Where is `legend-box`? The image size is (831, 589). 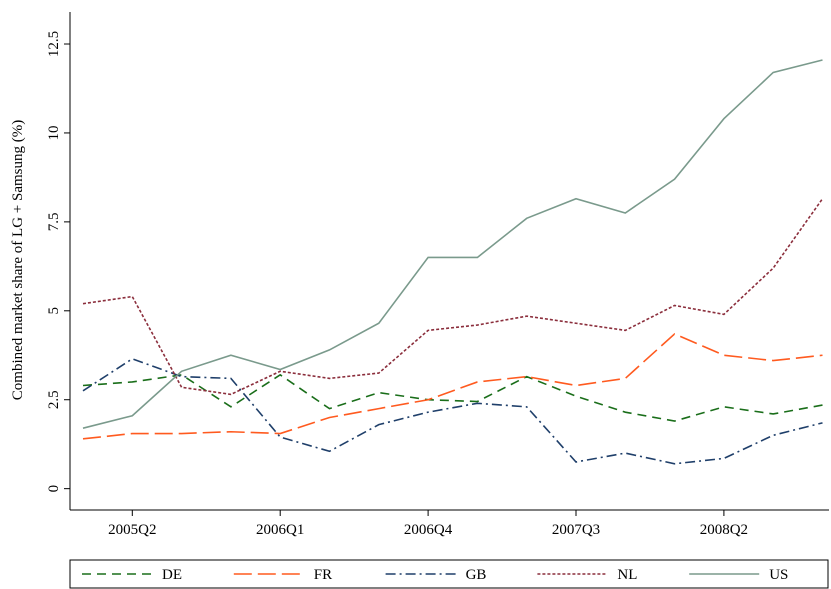
legend-box is located at coordinates (449, 574).